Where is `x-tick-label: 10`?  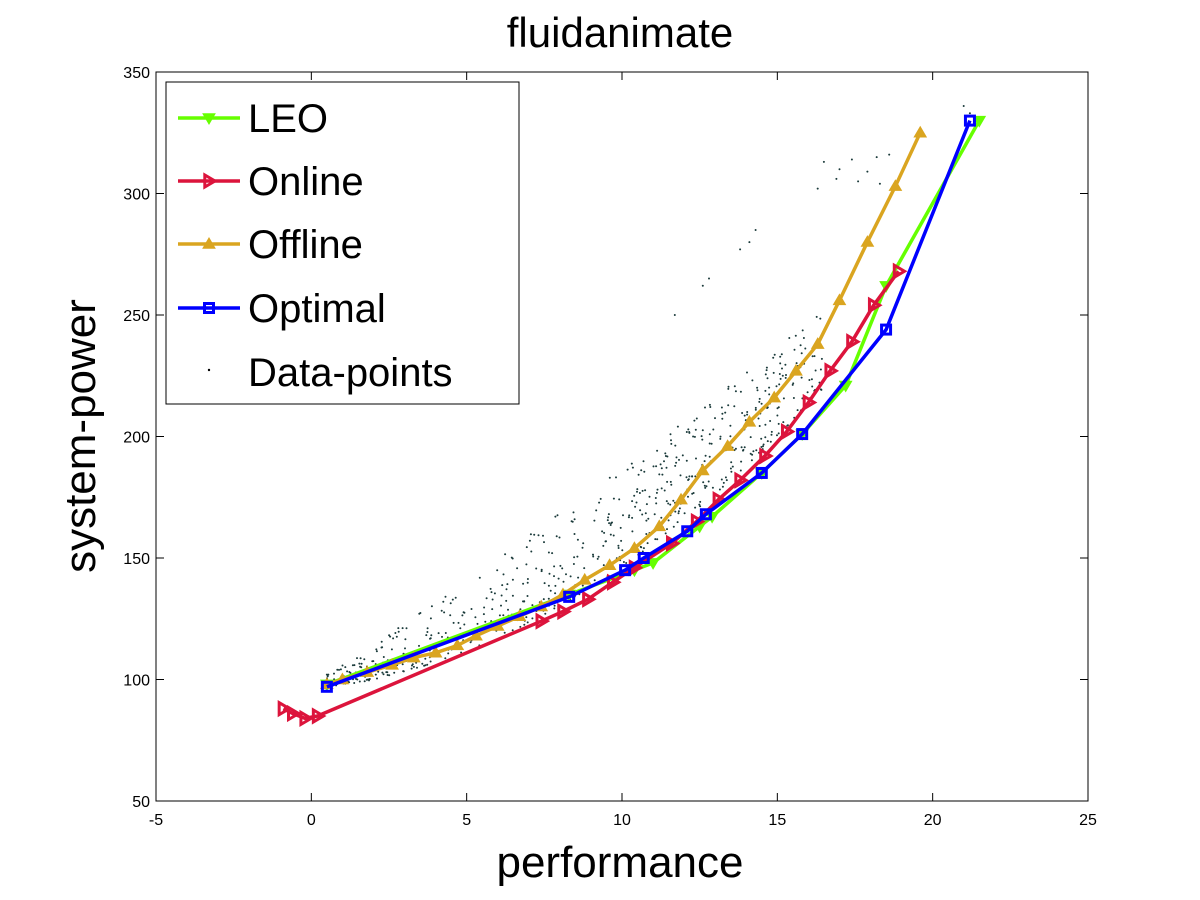
x-tick-label: 10 is located at coordinates (622, 820).